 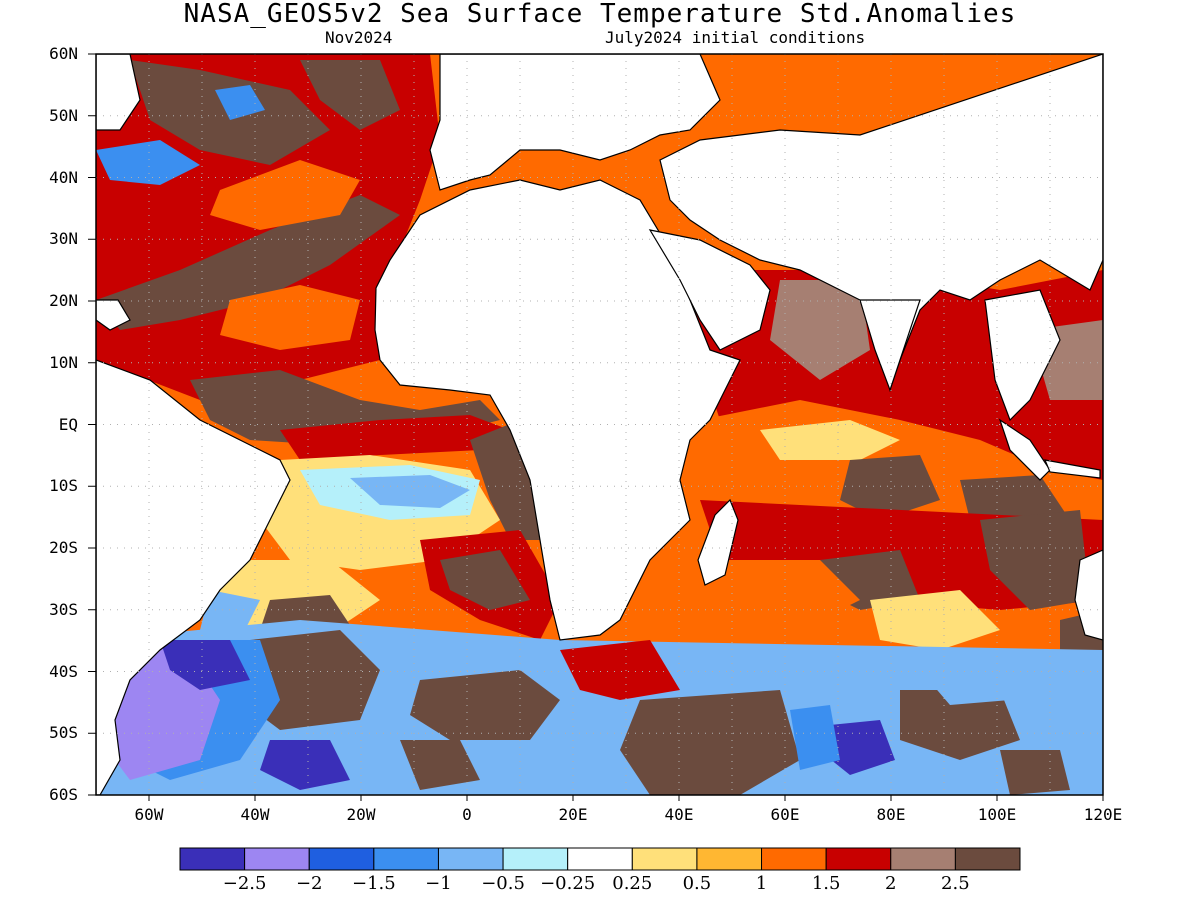 I want to click on india, so click(x=890, y=345).